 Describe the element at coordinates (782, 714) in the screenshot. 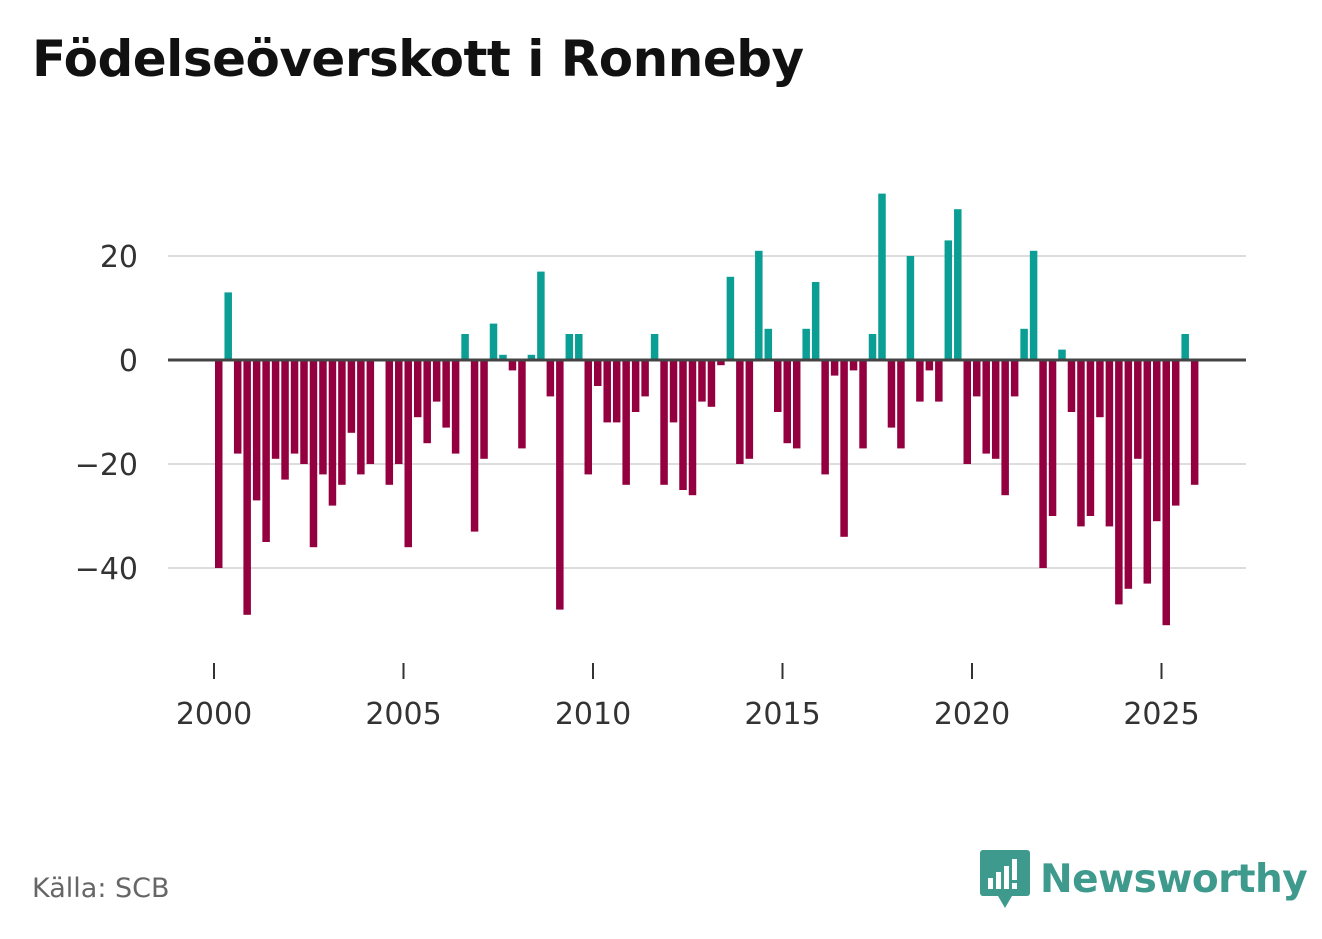

I see `x-tick-label: 2015` at that location.